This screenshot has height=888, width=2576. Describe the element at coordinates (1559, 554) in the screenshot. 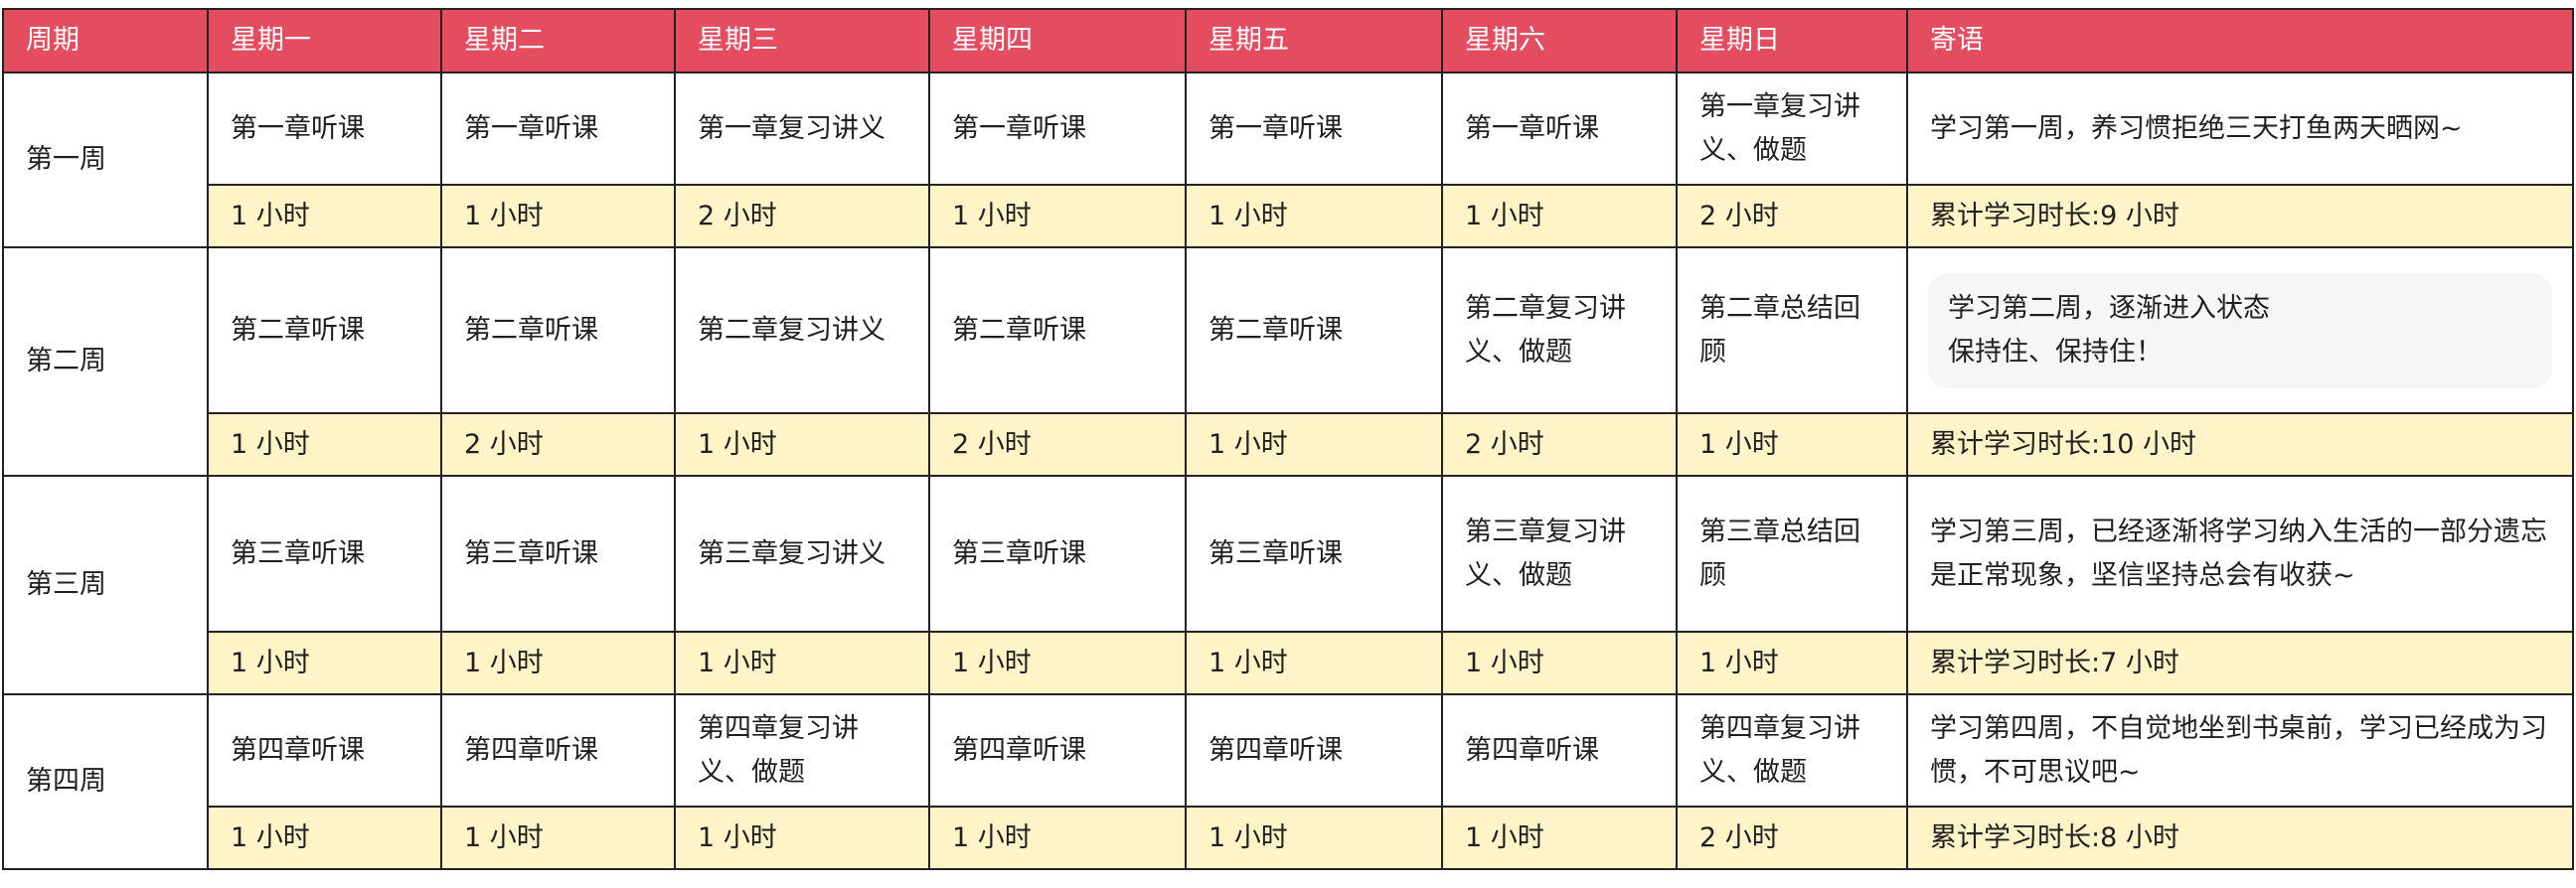

I see `task-cell: 第三章复习讲义、做题` at that location.